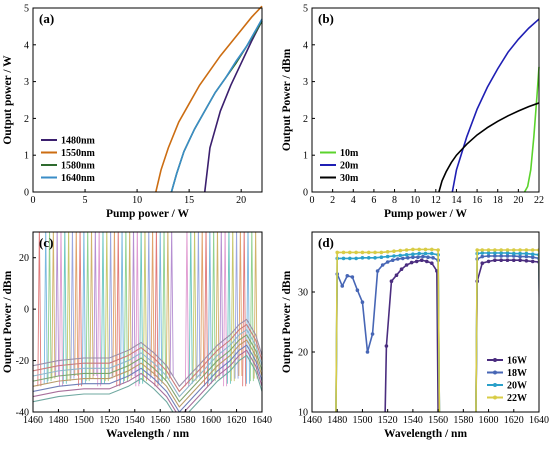 The width and height of the screenshot is (550, 453). I want to click on legend-item: 10m, so click(339, 153).